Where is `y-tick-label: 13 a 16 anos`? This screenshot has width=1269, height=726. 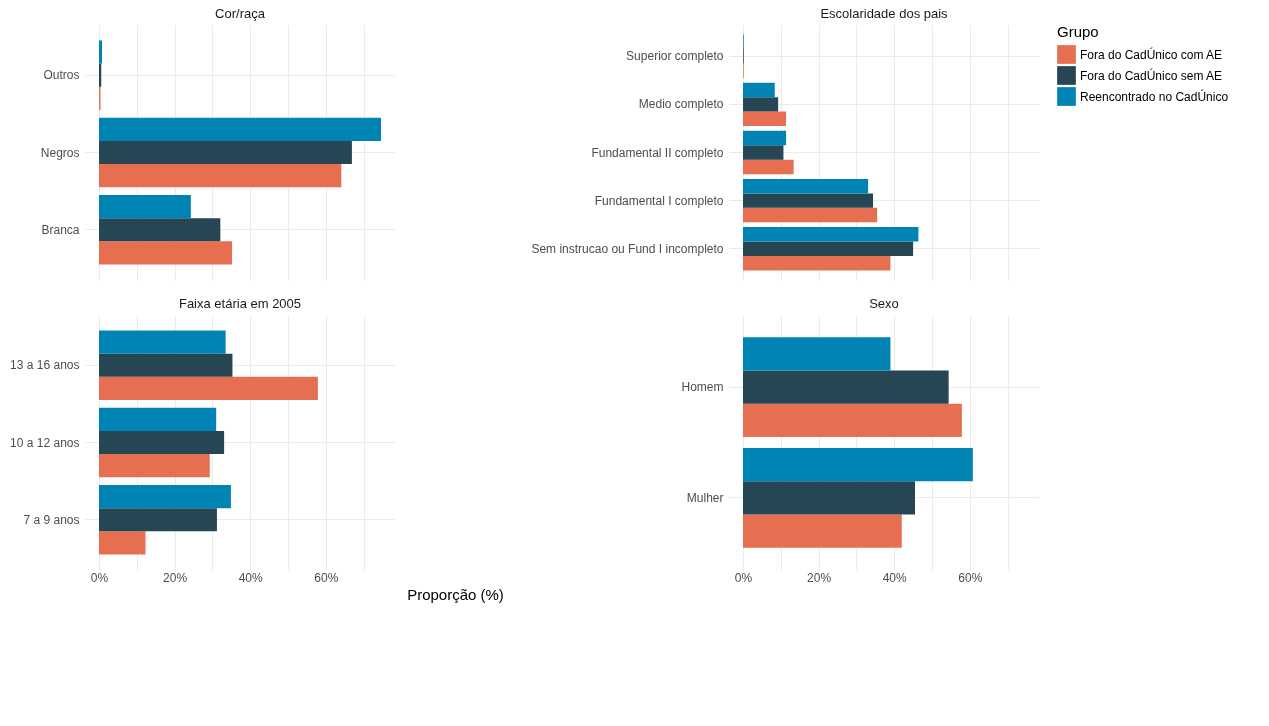 y-tick-label: 13 a 16 anos is located at coordinates (45, 365).